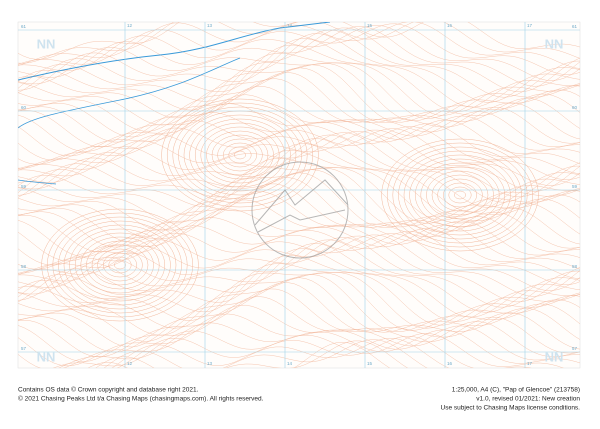 The height and width of the screenshot is (429, 600). What do you see at coordinates (290, 25) in the screenshot?
I see `easting-label: 14` at bounding box center [290, 25].